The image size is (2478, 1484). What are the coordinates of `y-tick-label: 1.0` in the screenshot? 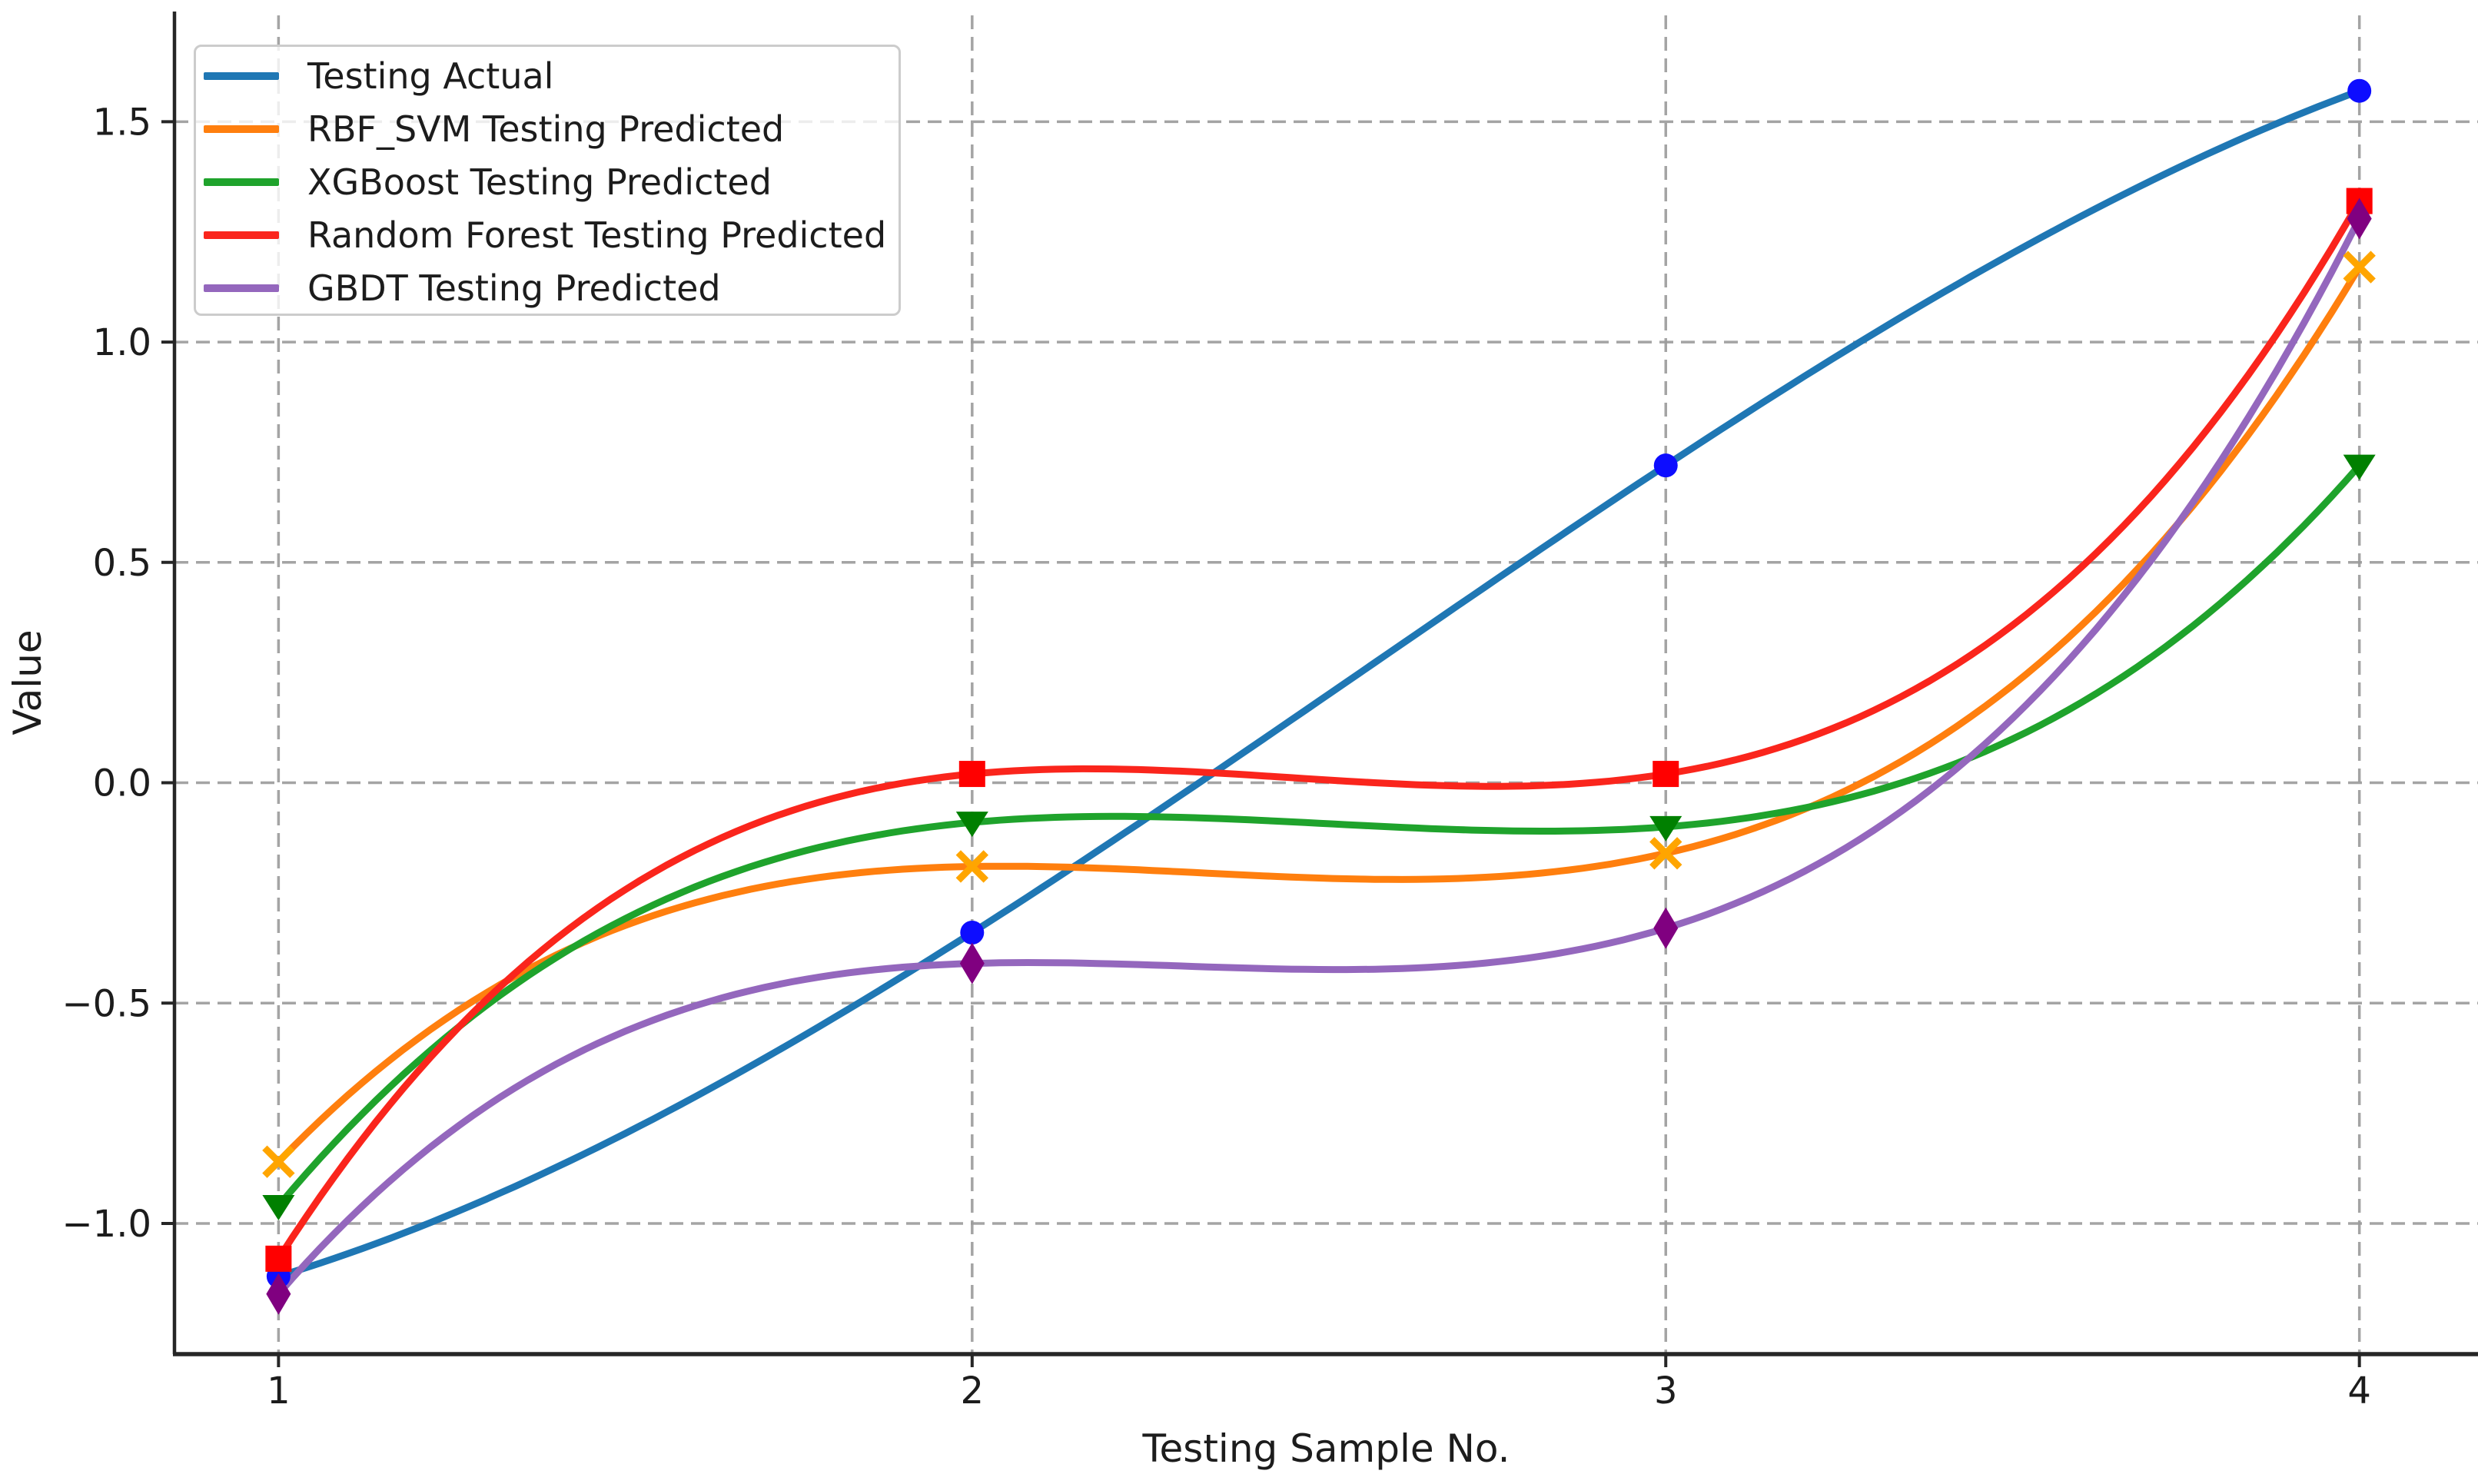 It's located at (122, 342).